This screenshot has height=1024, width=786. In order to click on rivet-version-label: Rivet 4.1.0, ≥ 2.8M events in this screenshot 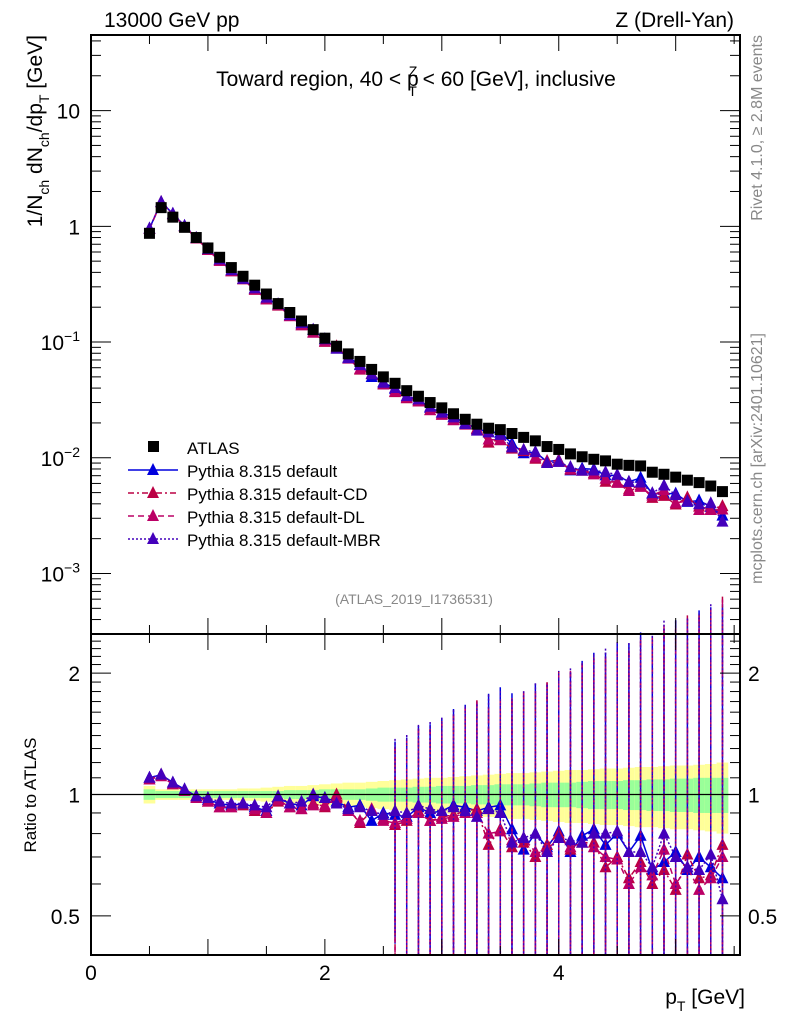, I will do `click(757, 128)`.